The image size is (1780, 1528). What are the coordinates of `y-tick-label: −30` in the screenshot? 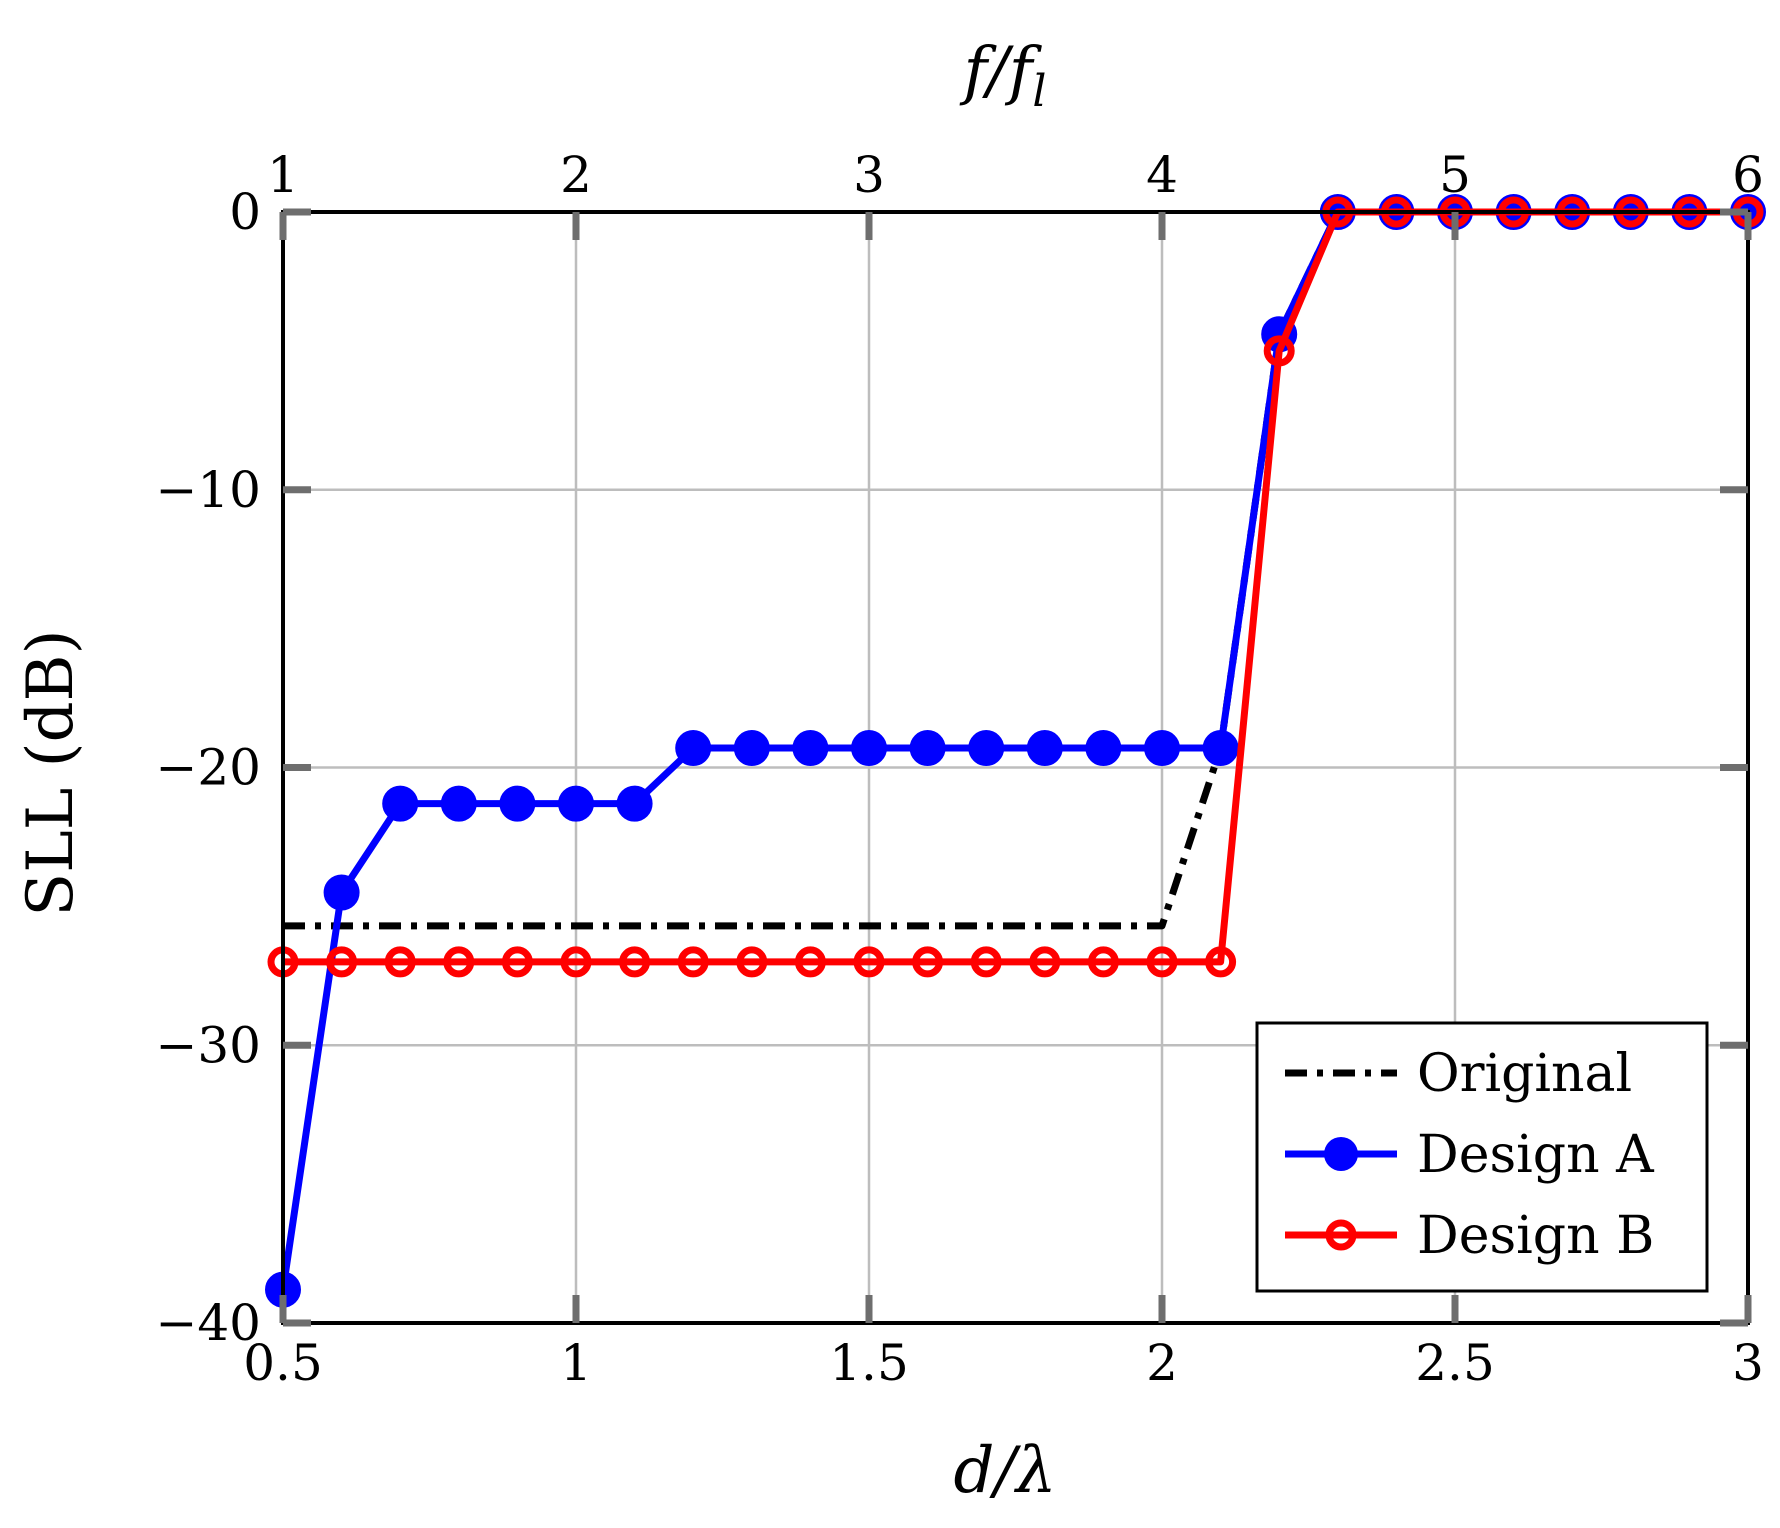 It's located at (208, 1045).